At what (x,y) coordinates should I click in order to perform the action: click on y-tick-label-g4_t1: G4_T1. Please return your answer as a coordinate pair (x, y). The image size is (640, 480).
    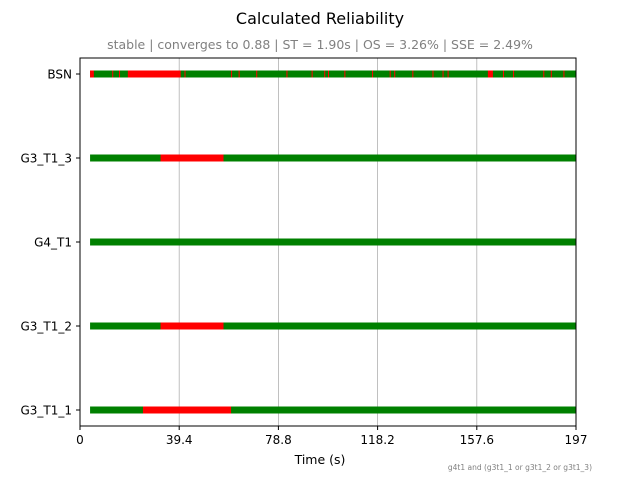
    Looking at the image, I should click on (53, 243).